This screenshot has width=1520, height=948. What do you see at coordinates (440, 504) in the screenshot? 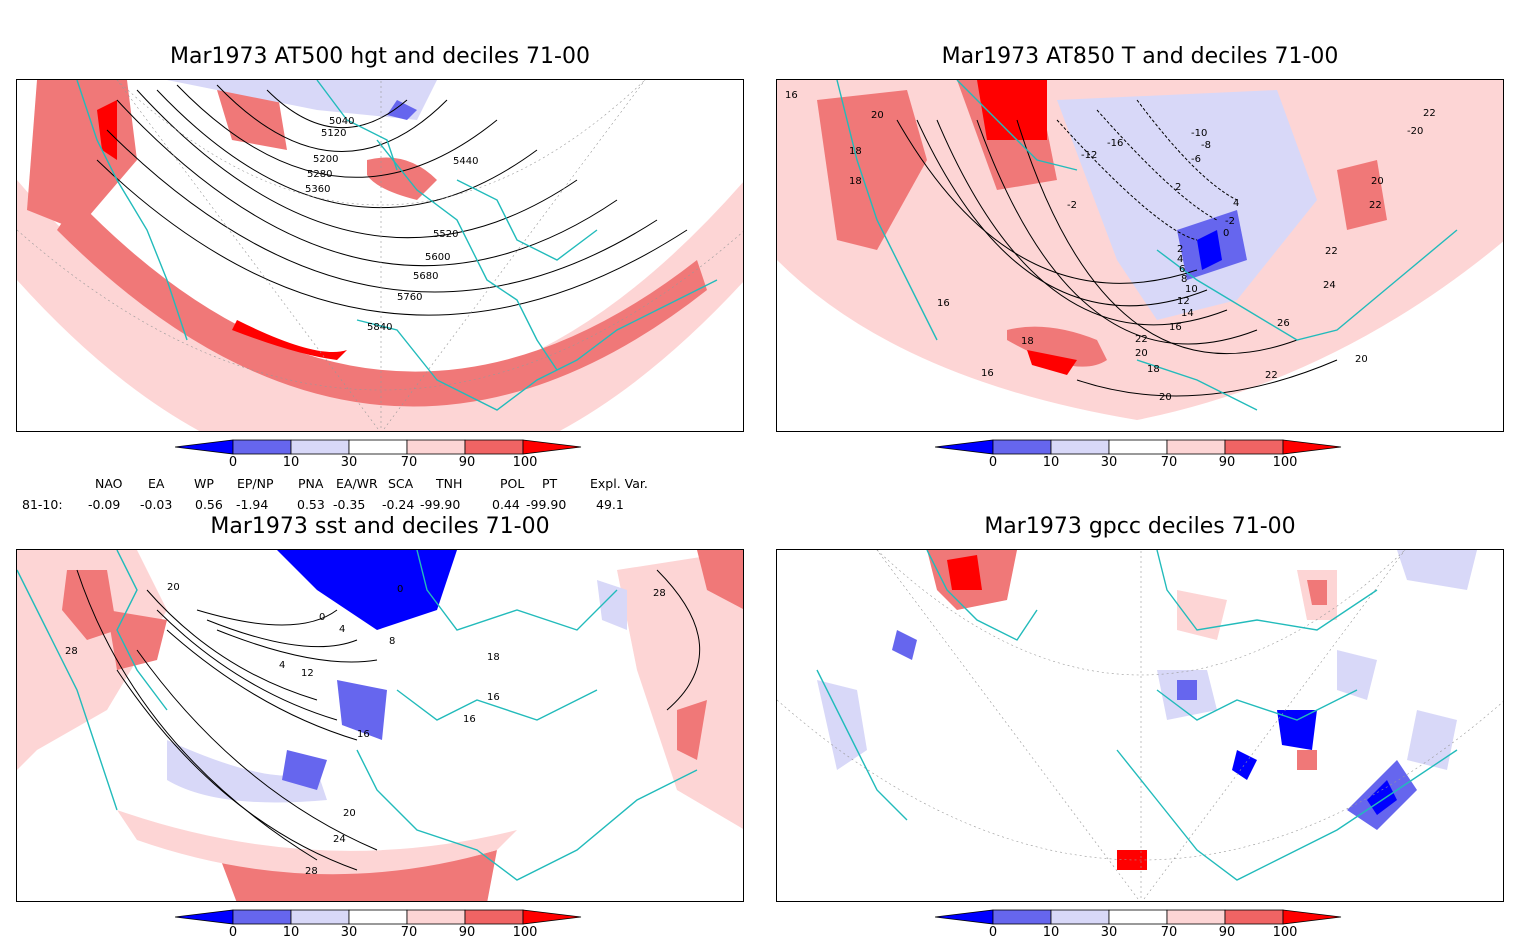
I see `index-value-tnh: -99.90` at bounding box center [440, 504].